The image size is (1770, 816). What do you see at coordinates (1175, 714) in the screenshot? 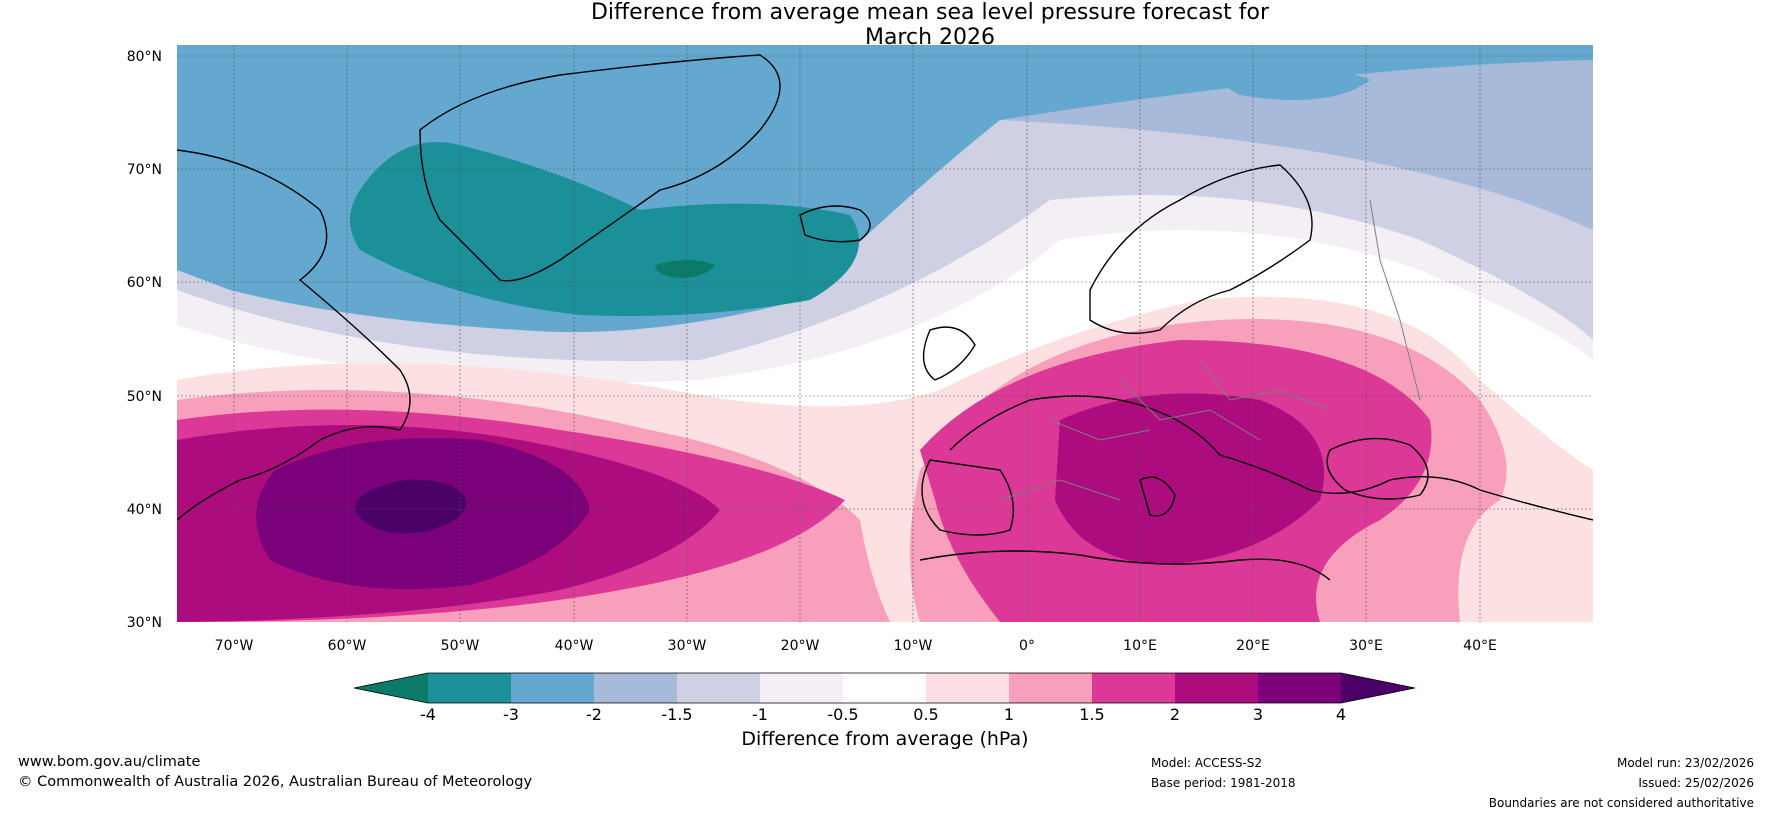
I see `colorbar-tick-label: 2` at bounding box center [1175, 714].